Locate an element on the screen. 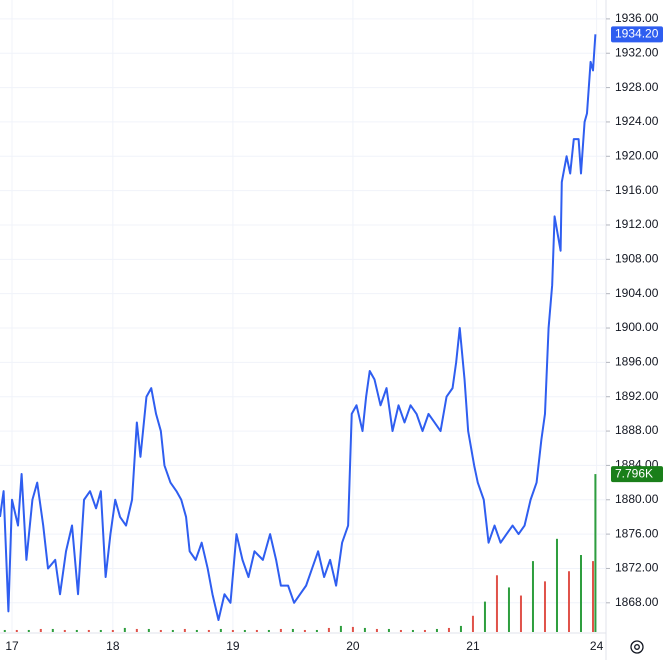  y-tick-label: 1916.00 is located at coordinates (637, 190).